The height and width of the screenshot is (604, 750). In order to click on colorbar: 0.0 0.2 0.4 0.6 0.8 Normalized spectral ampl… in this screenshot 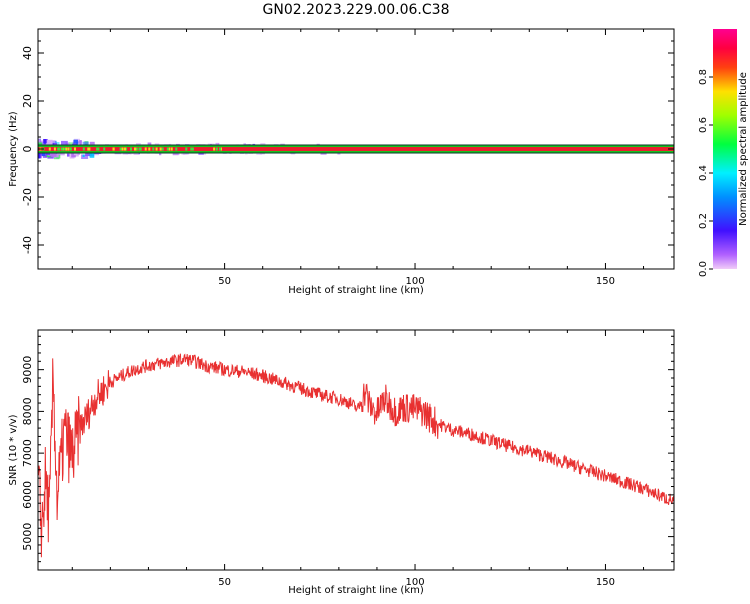, I will do `click(723, 153)`.